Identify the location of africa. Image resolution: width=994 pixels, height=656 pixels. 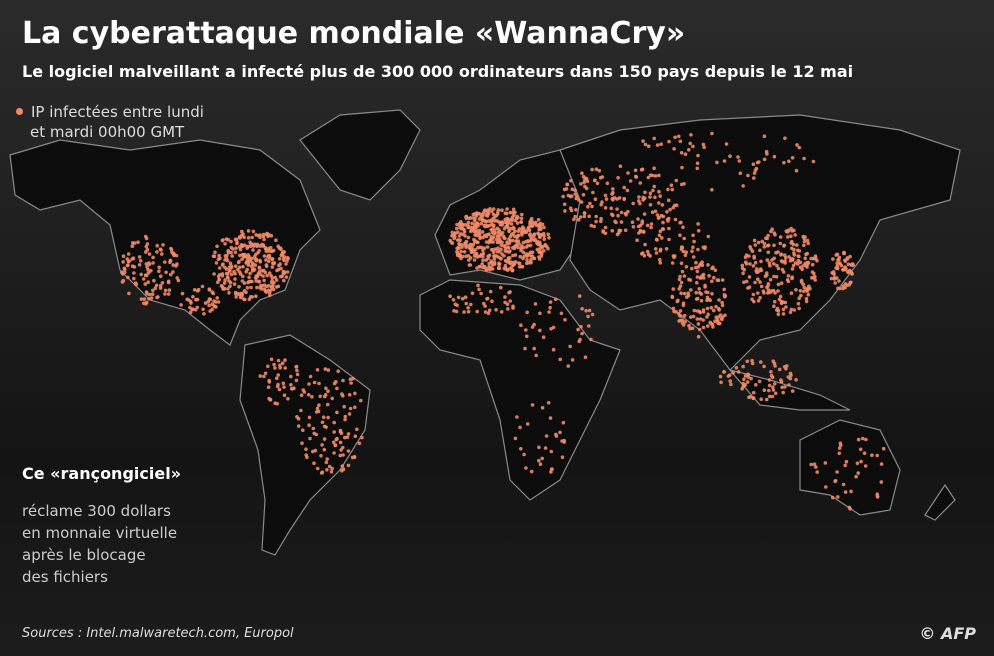
(520, 390).